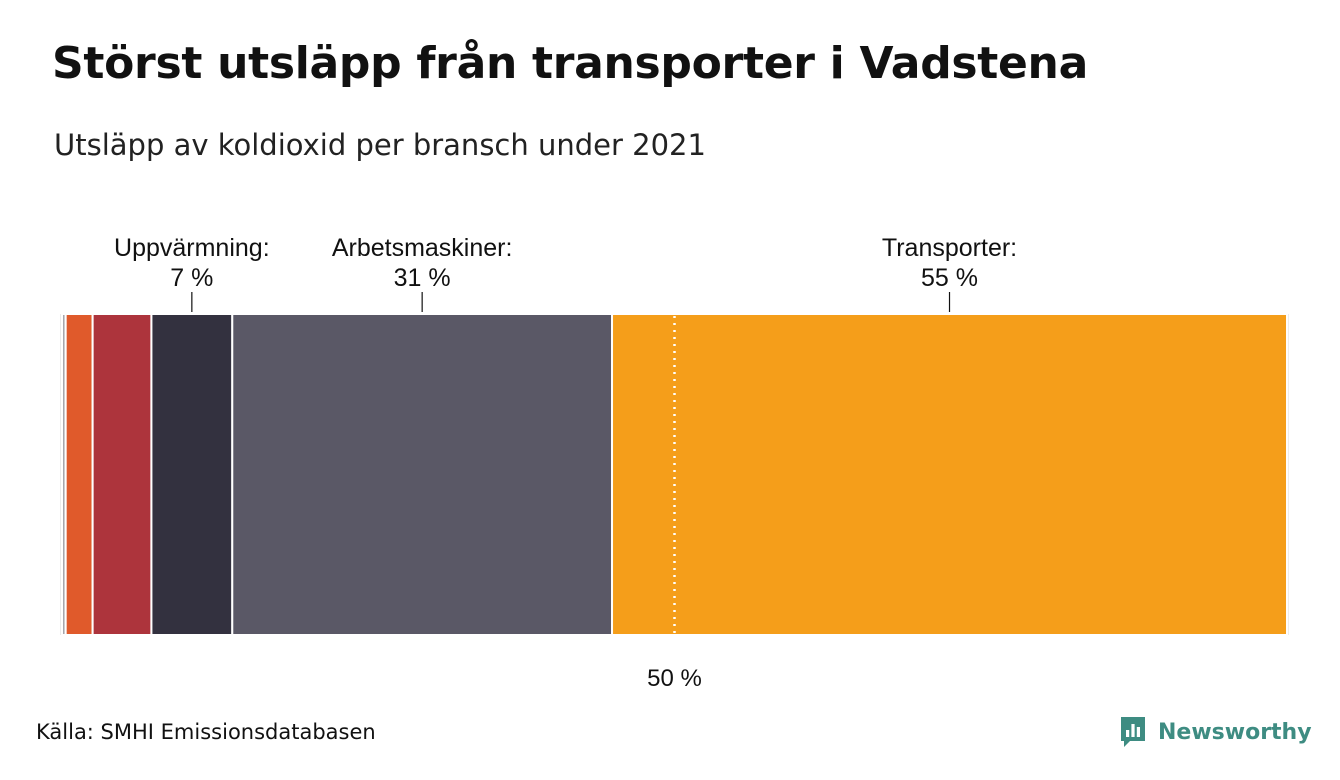 The width and height of the screenshot is (1340, 780). I want to click on segment-value-label-3: 7 %, so click(191, 278).